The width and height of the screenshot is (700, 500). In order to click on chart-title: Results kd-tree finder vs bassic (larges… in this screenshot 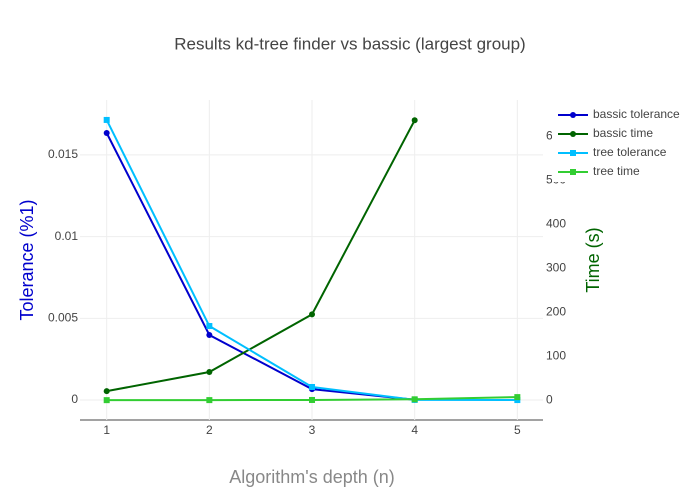, I will do `click(349, 43)`.